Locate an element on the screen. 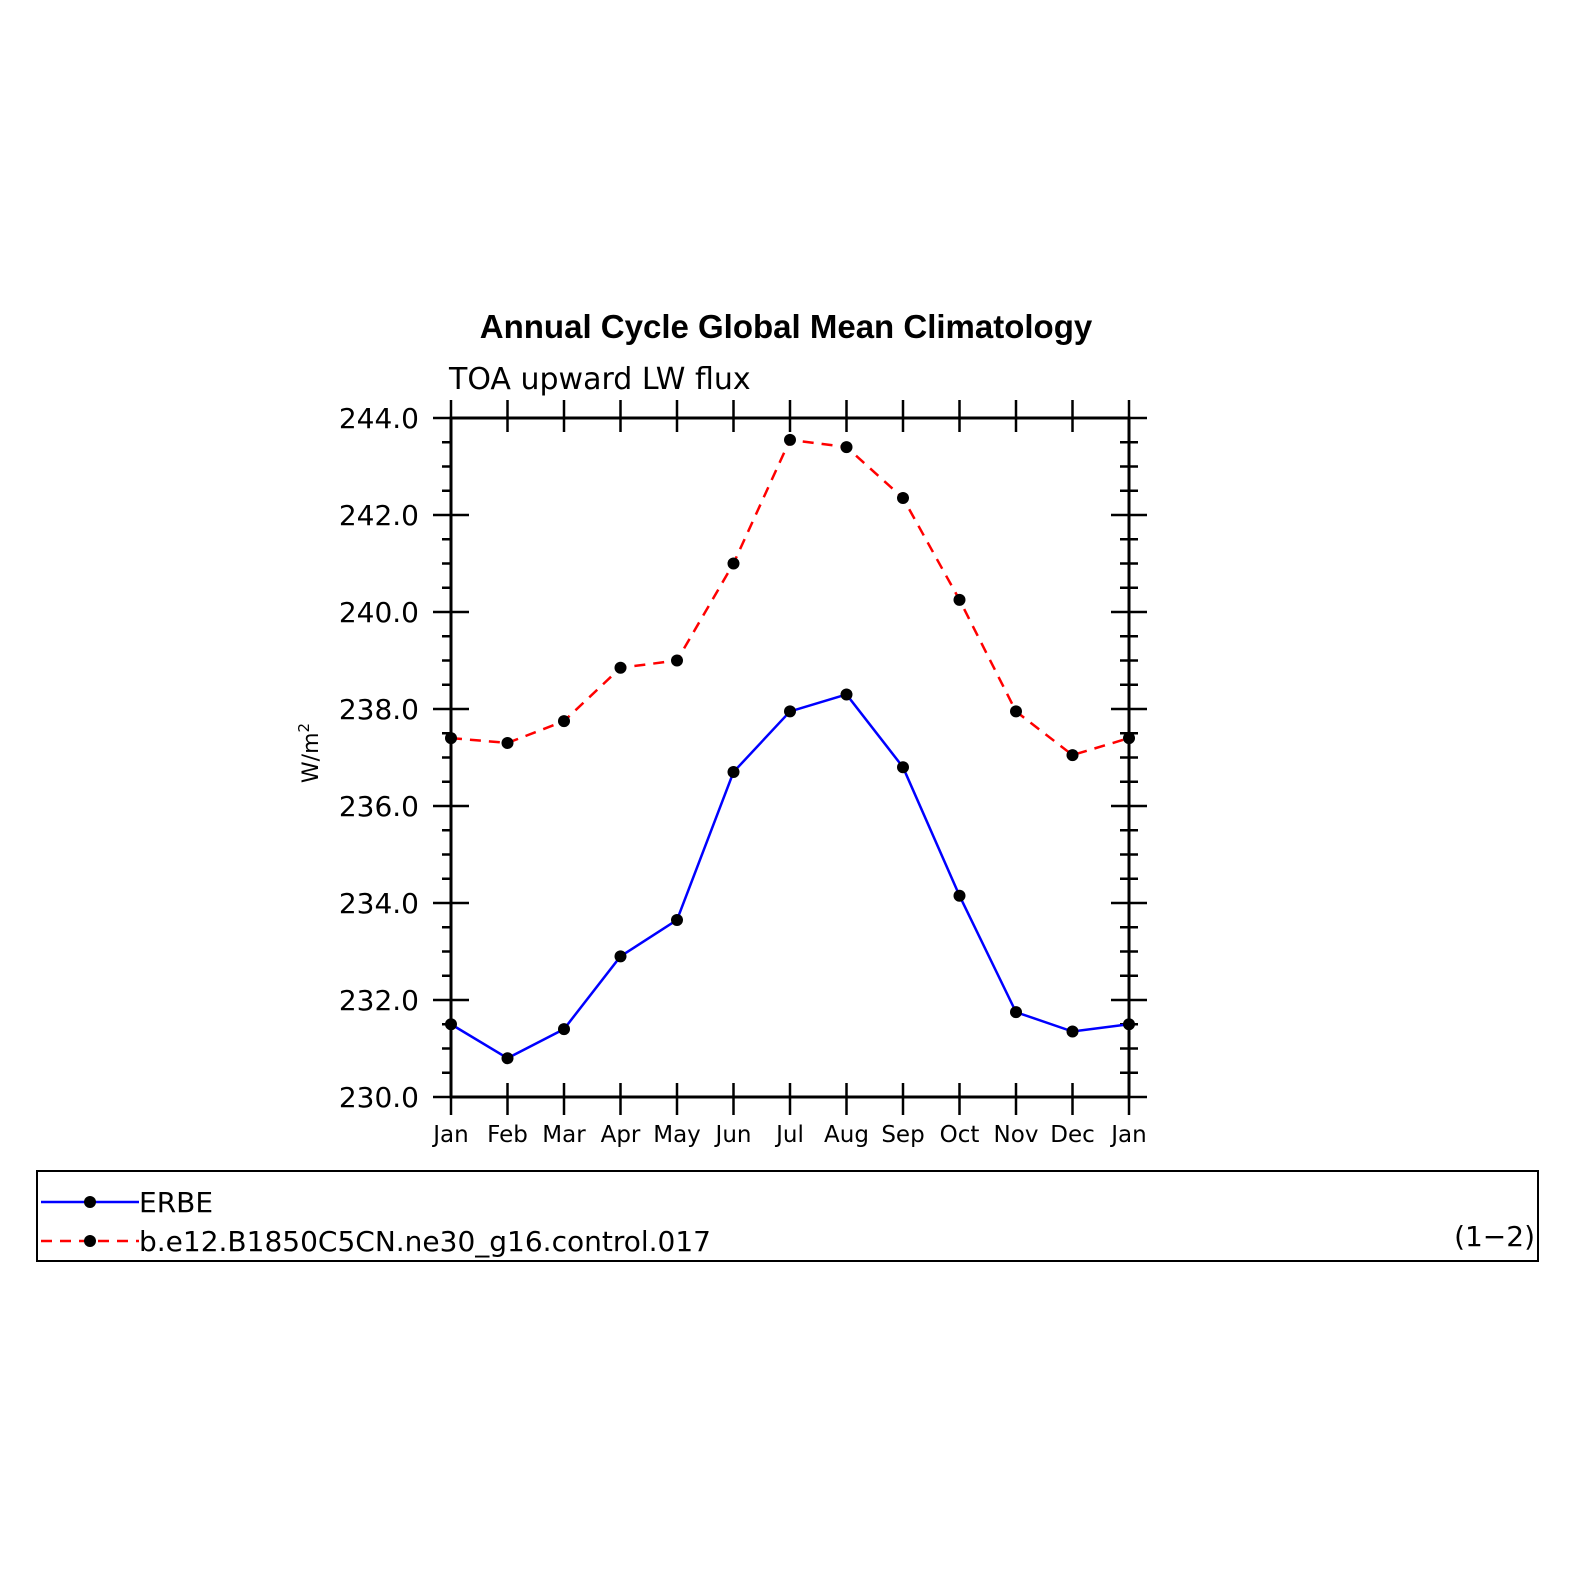 The width and height of the screenshot is (1575, 1575). x-tick-label: Aug is located at coordinates (846, 1135).